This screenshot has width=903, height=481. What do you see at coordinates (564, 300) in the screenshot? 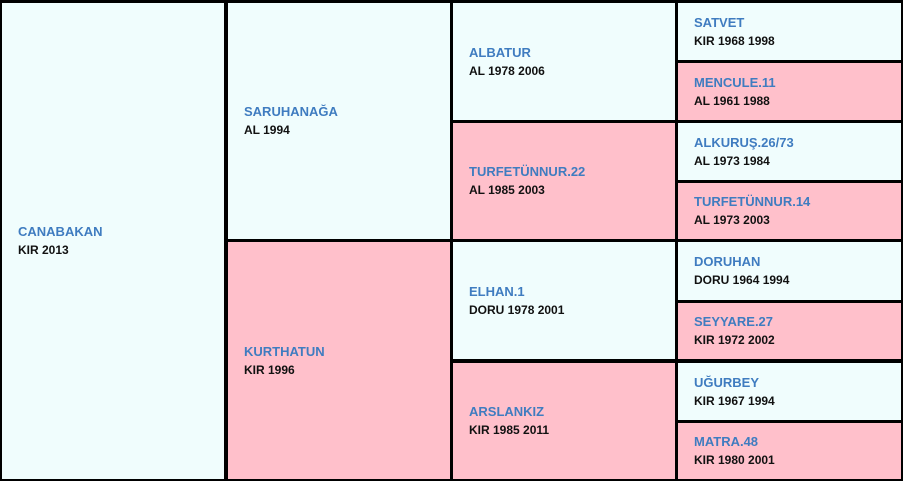
I see `dam-sire-cell: ELHAN.1 DORU 1978 2001` at bounding box center [564, 300].